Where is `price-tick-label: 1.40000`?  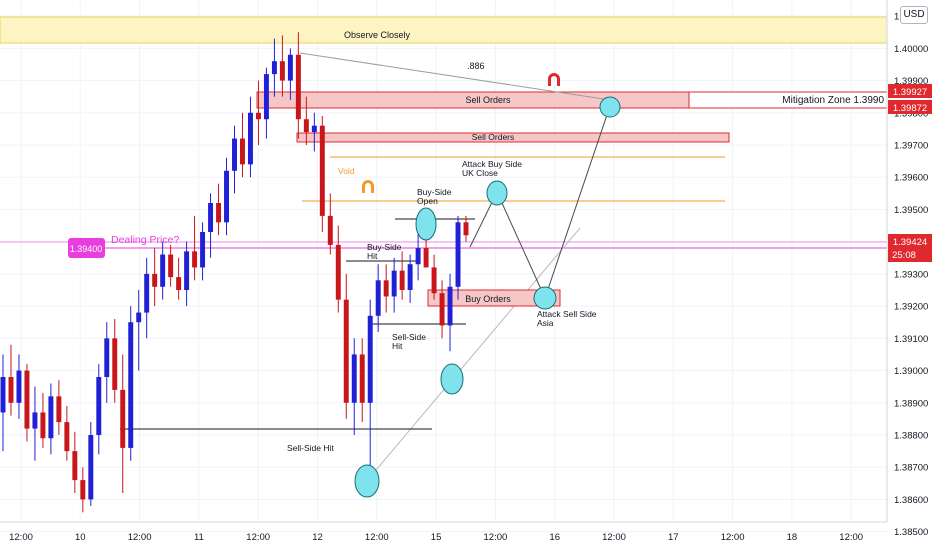 price-tick-label: 1.40000 is located at coordinates (911, 49).